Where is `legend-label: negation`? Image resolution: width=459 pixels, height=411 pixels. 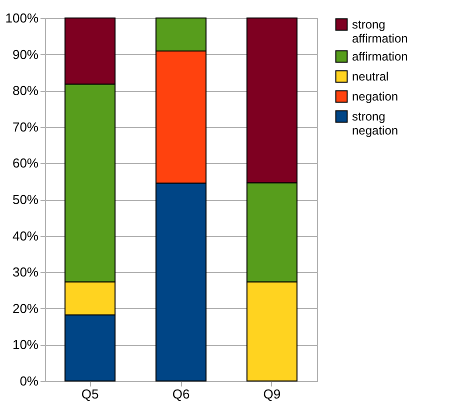 legend-label: negation is located at coordinates (375, 97).